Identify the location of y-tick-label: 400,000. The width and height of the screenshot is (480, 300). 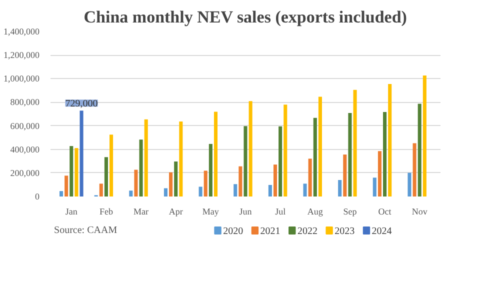
(25, 149).